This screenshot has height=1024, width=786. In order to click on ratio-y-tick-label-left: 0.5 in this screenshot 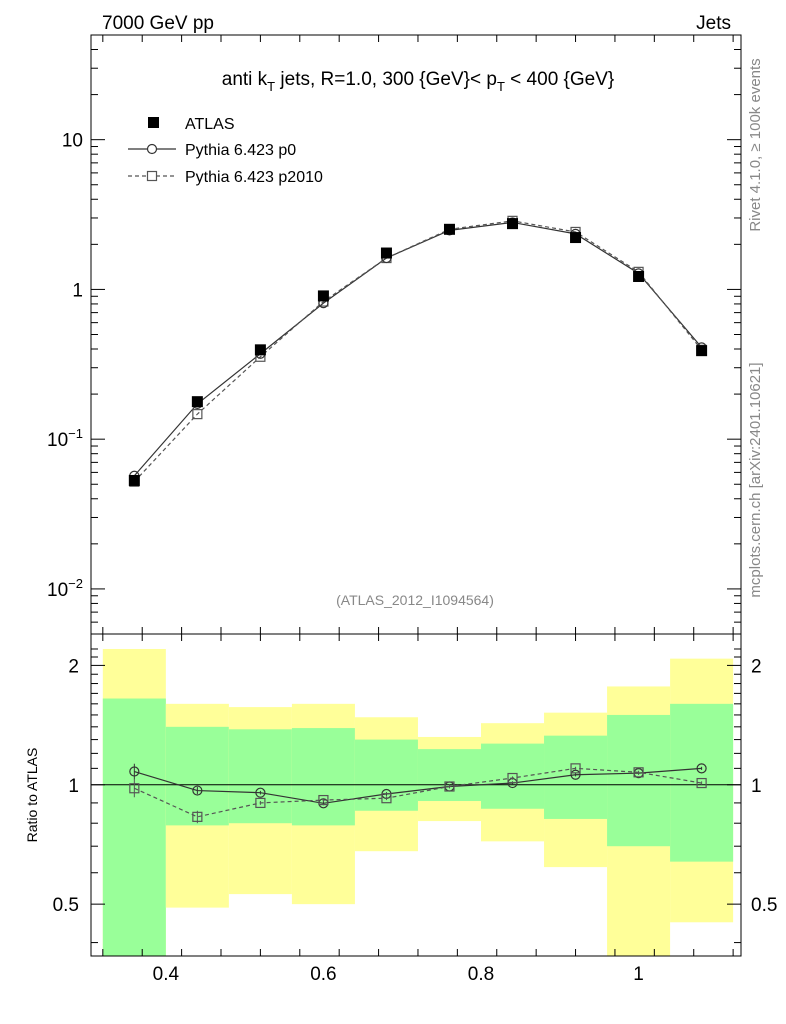, I will do `click(66, 905)`.